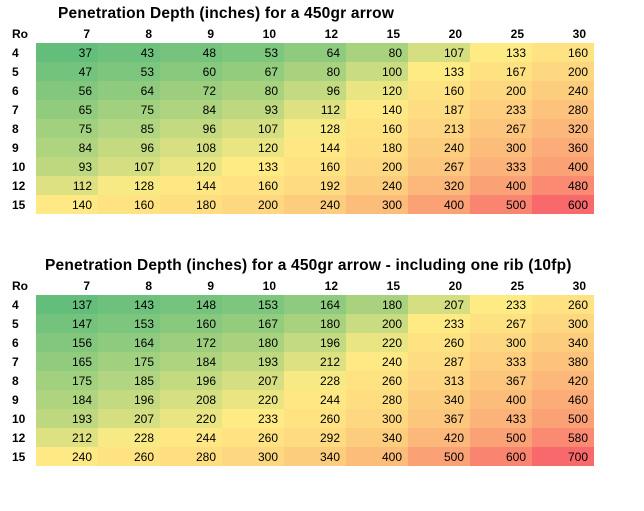  I want to click on heatmap-cell: 187, so click(439, 109).